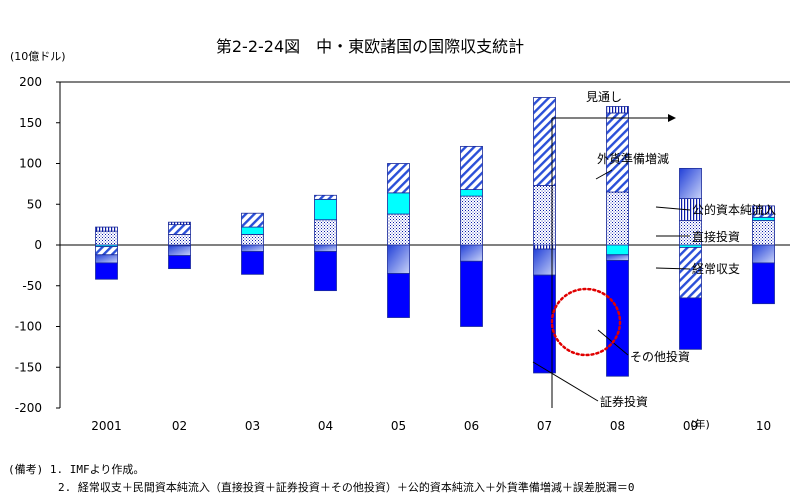 Image resolution: width=792 pixels, height=500 pixels. What do you see at coordinates (34, 204) in the screenshot?
I see `y-tick-label: 50` at bounding box center [34, 204].